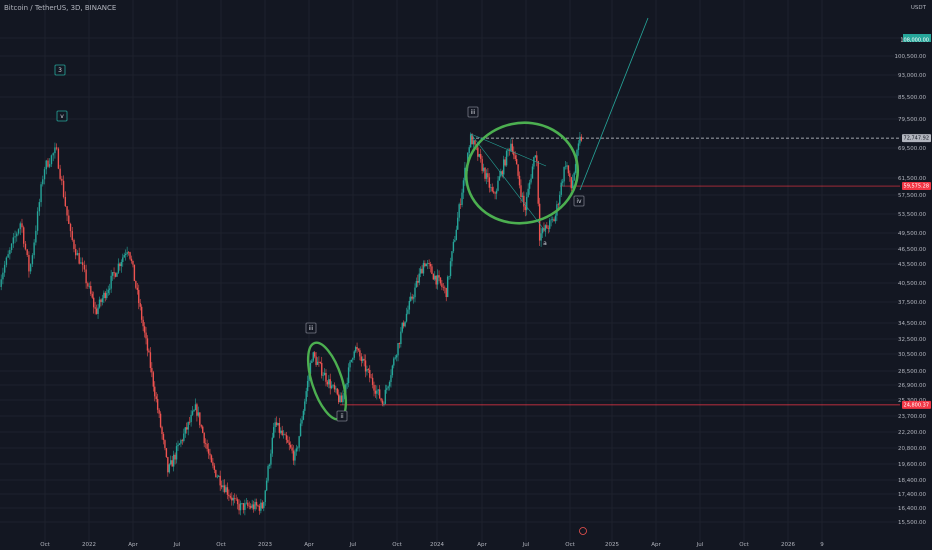 This screenshot has height=550, width=932. What do you see at coordinates (912, 284) in the screenshot?
I see `price-tick-label: 40,500.00` at bounding box center [912, 284].